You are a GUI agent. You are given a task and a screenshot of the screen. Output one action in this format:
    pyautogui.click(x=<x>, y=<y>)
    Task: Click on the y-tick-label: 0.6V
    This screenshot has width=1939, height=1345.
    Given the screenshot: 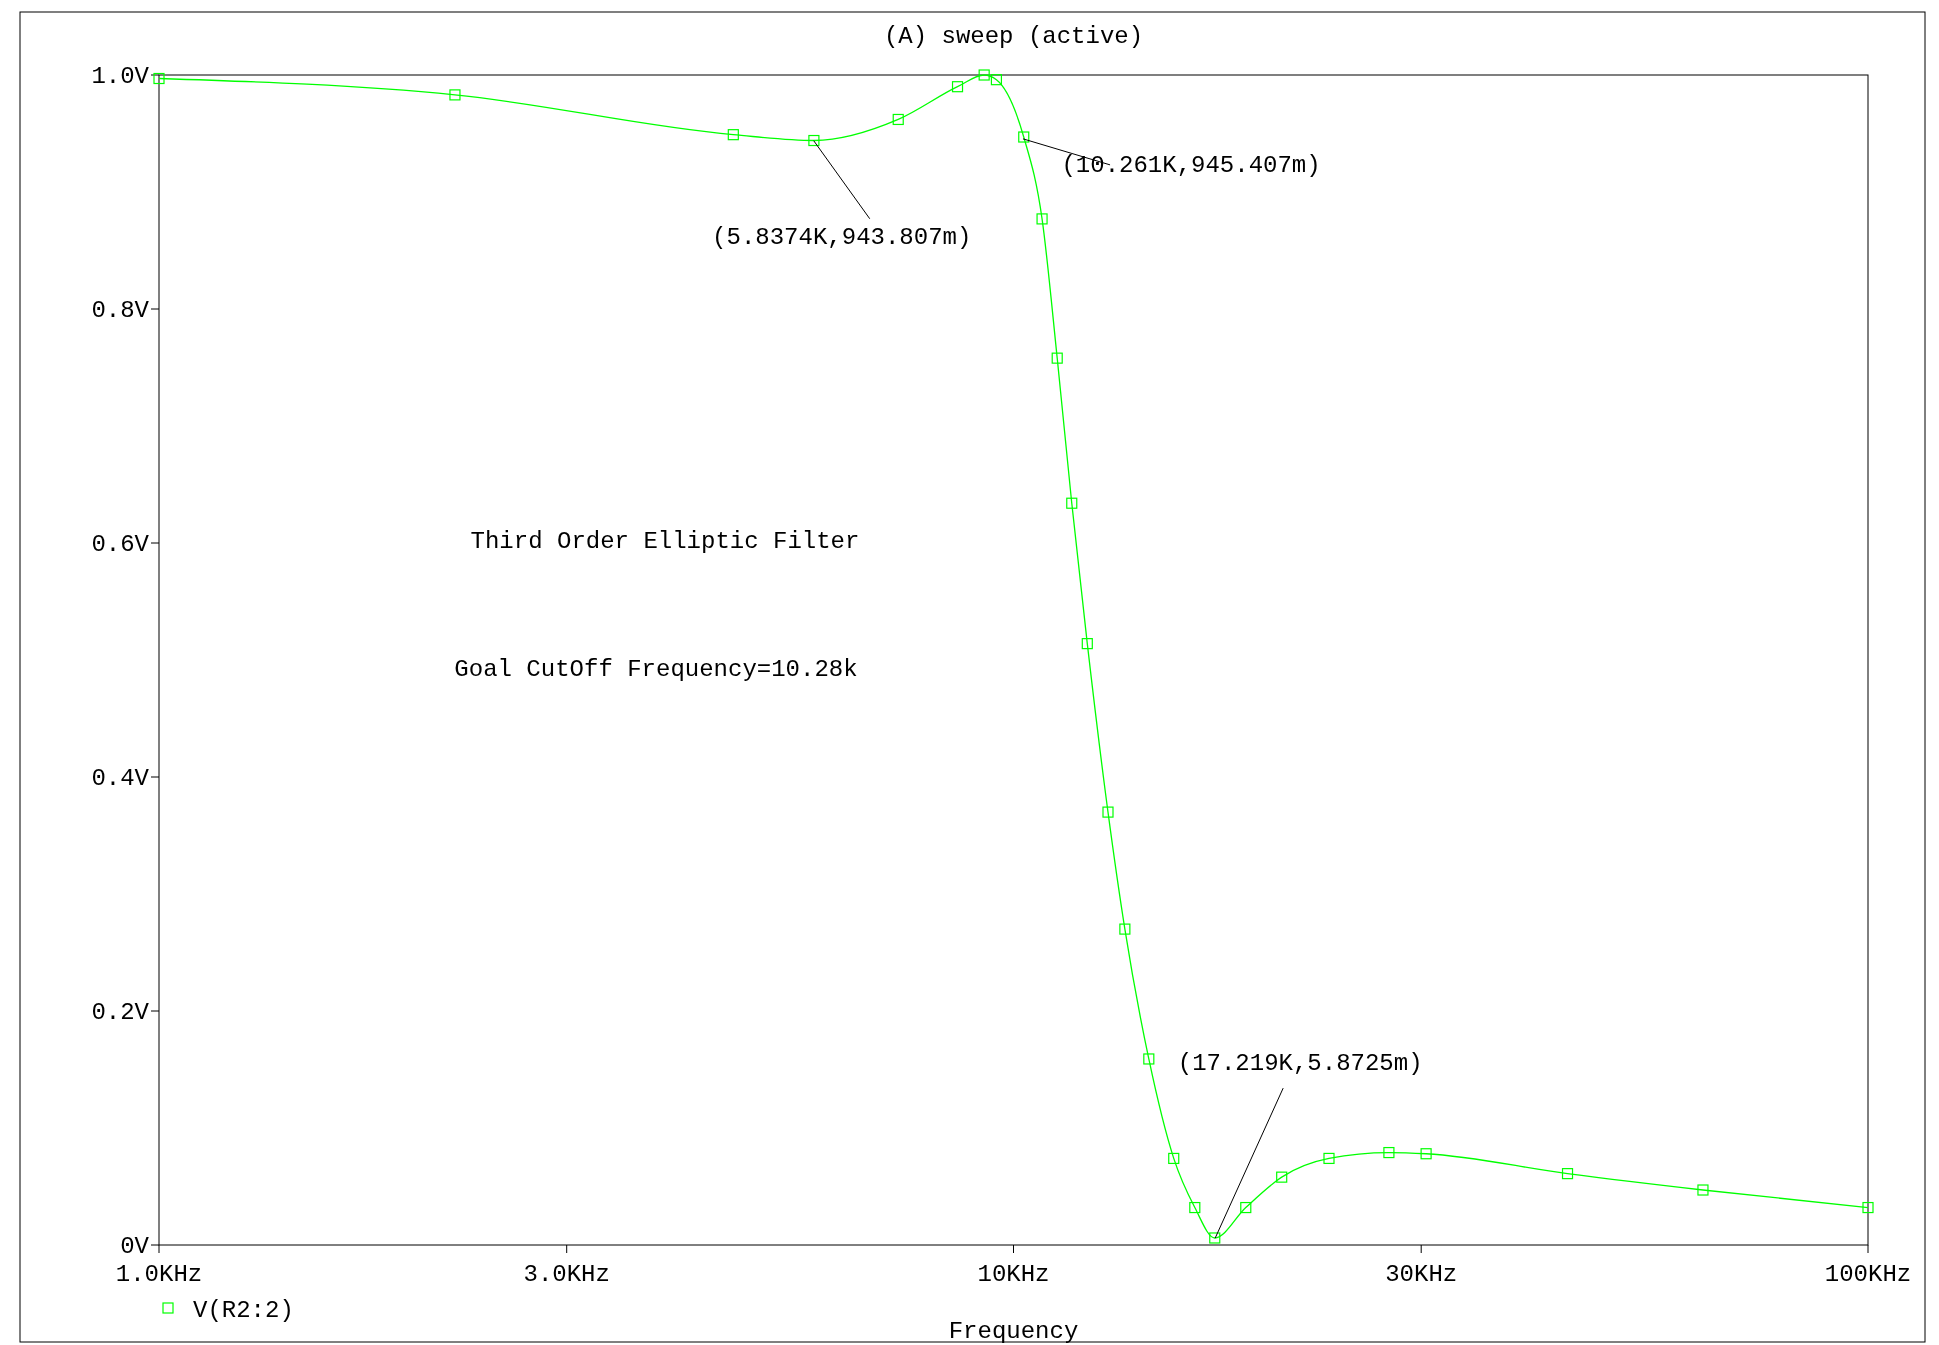 What is the action you would take?
    pyautogui.click(x=120, y=544)
    